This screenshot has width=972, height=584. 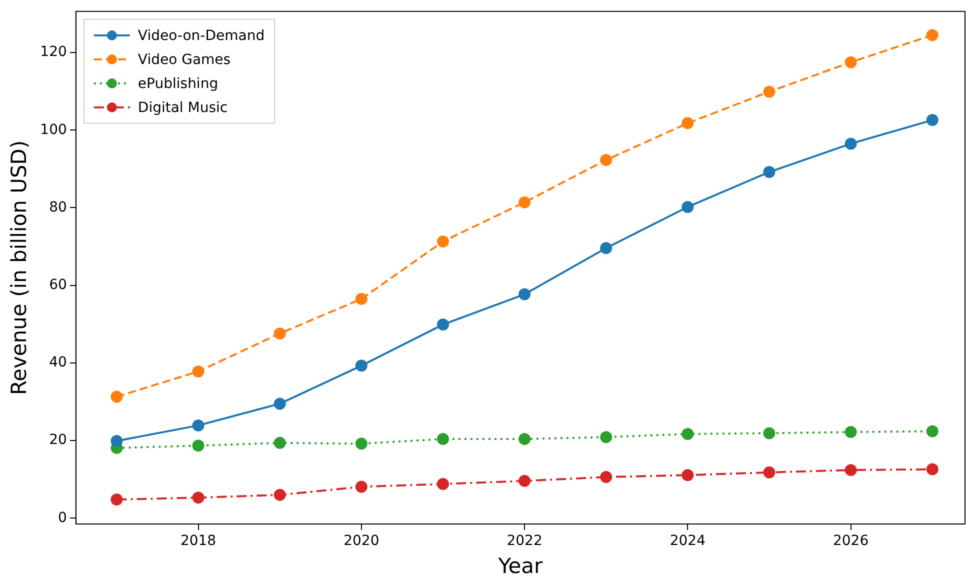 What do you see at coordinates (850, 541) in the screenshot?
I see `x-tick-label: 2026` at bounding box center [850, 541].